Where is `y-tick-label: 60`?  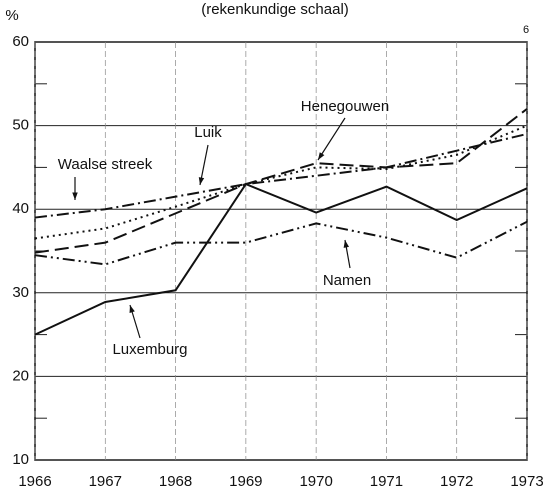
y-tick-label: 60 is located at coordinates (20, 41).